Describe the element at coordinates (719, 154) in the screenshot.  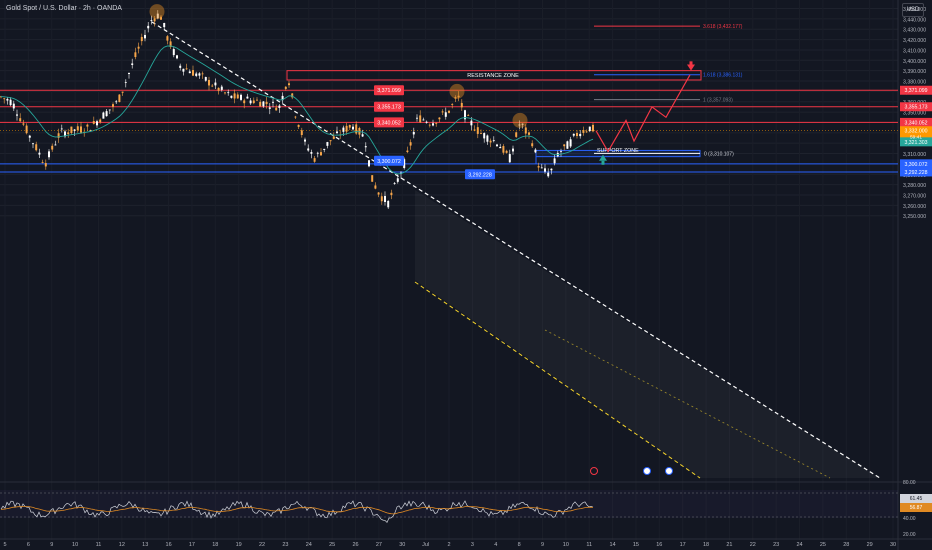
I see `fib-label: 0 (3,310.107)` at that location.